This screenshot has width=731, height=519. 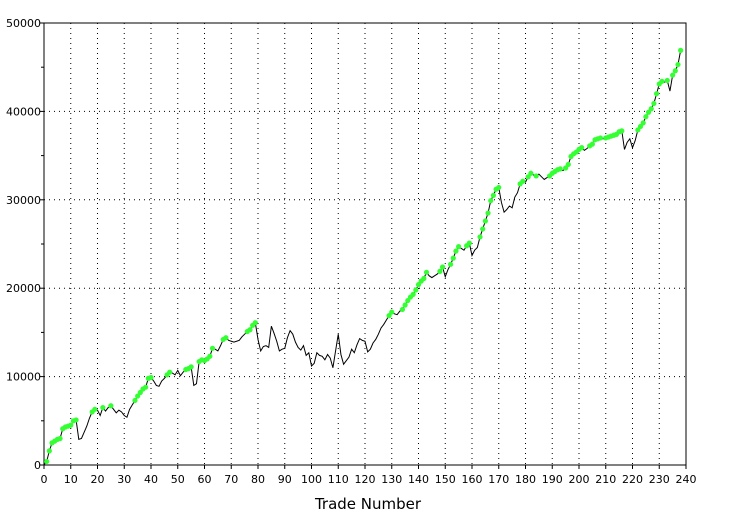 What do you see at coordinates (605, 479) in the screenshot?
I see `x-tick-label-210: 210` at bounding box center [605, 479].